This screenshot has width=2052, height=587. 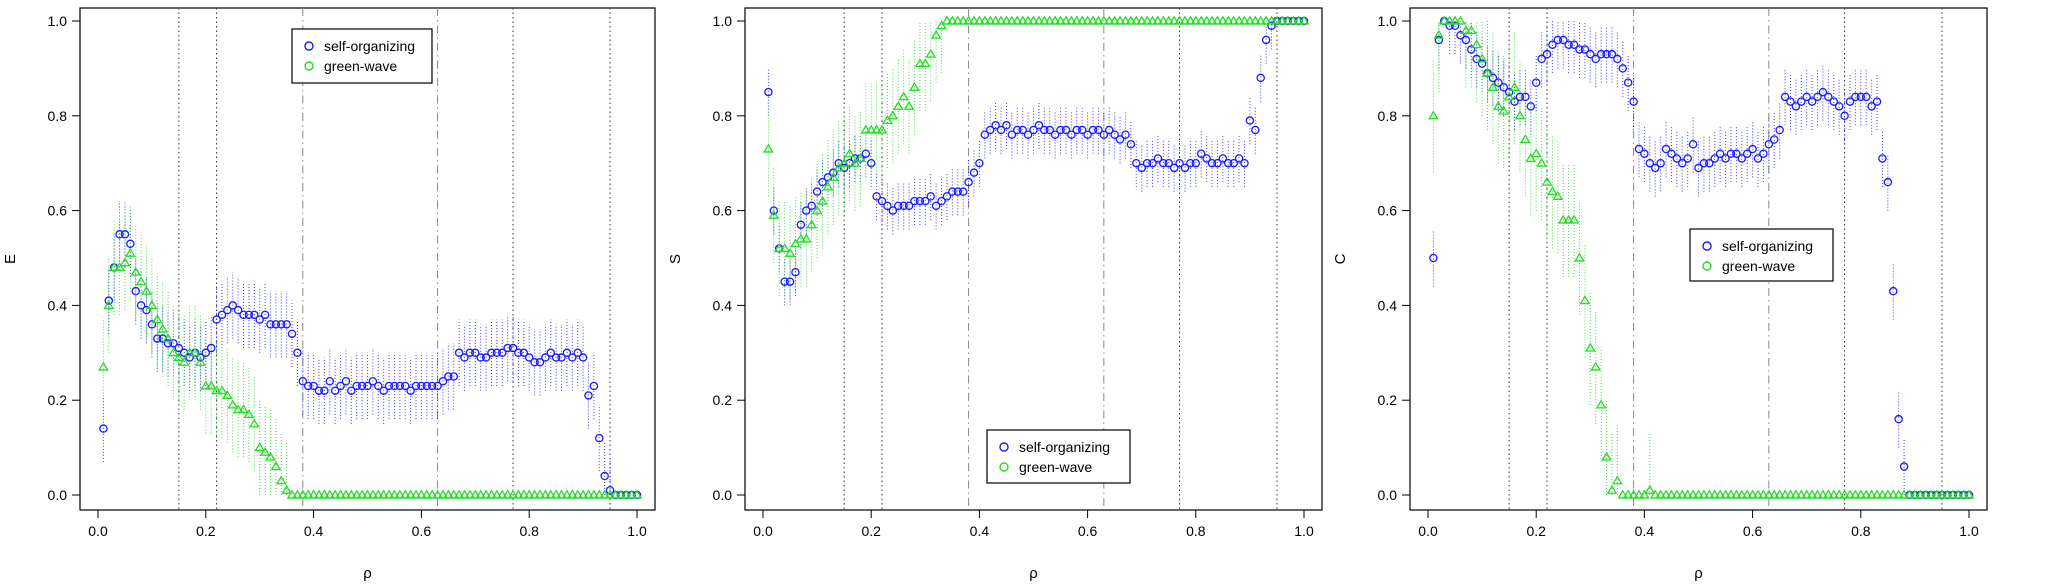 I want to click on x-tick-label: 0.0, so click(x=763, y=531).